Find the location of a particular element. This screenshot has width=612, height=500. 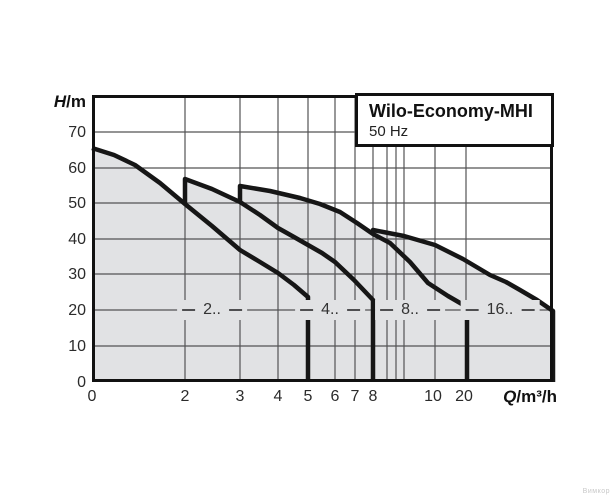

y-tick-label: 10 is located at coordinates (77, 346).